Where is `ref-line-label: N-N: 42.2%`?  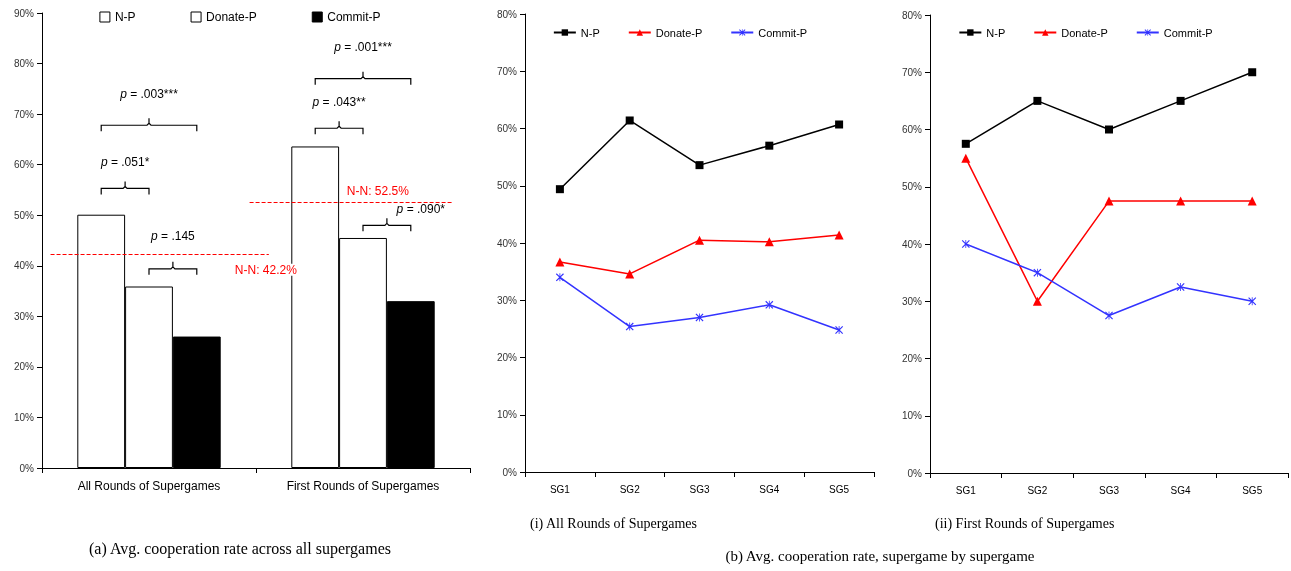
ref-line-label: N-N: 42.2% is located at coordinates (266, 269).